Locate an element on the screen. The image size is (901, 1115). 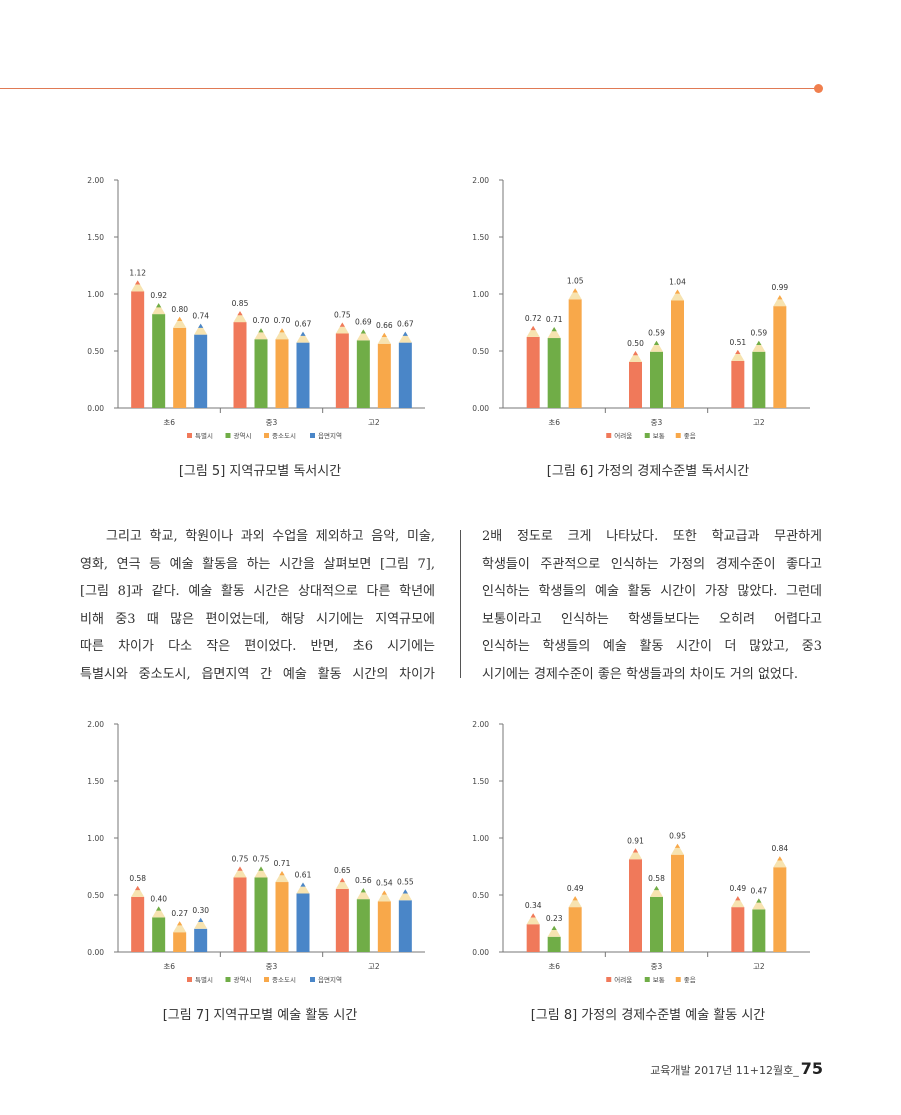
data-label: 0.49 is located at coordinates (575, 888).